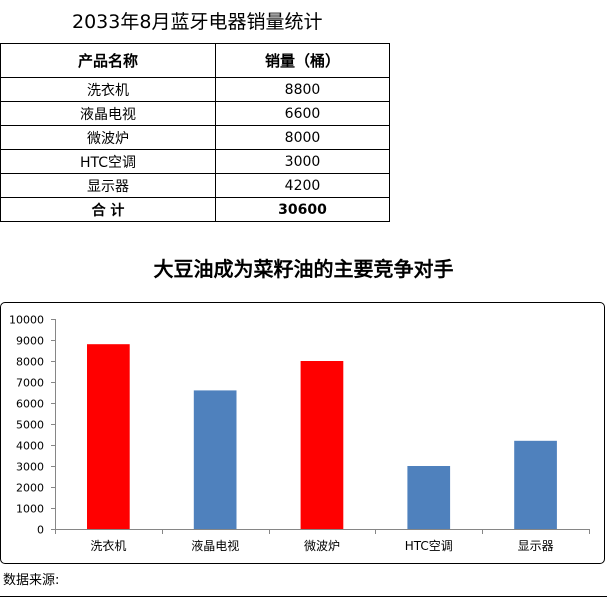 Image resolution: width=607 pixels, height=601 pixels. I want to click on table-total-row: 合 计 30600, so click(195, 209).